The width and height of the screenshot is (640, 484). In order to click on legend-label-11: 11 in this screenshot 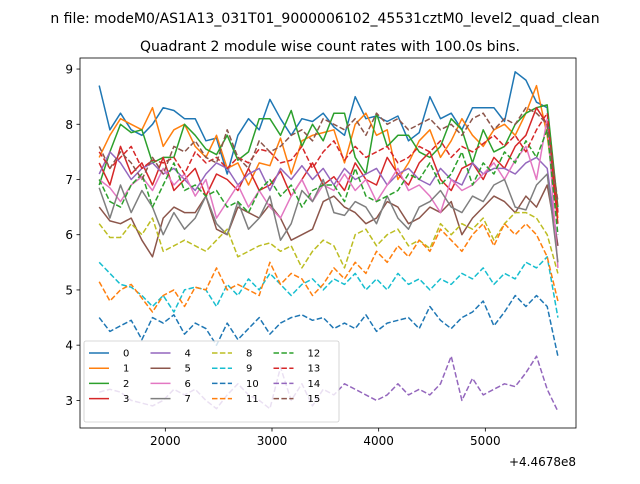, I will do `click(252, 399)`.